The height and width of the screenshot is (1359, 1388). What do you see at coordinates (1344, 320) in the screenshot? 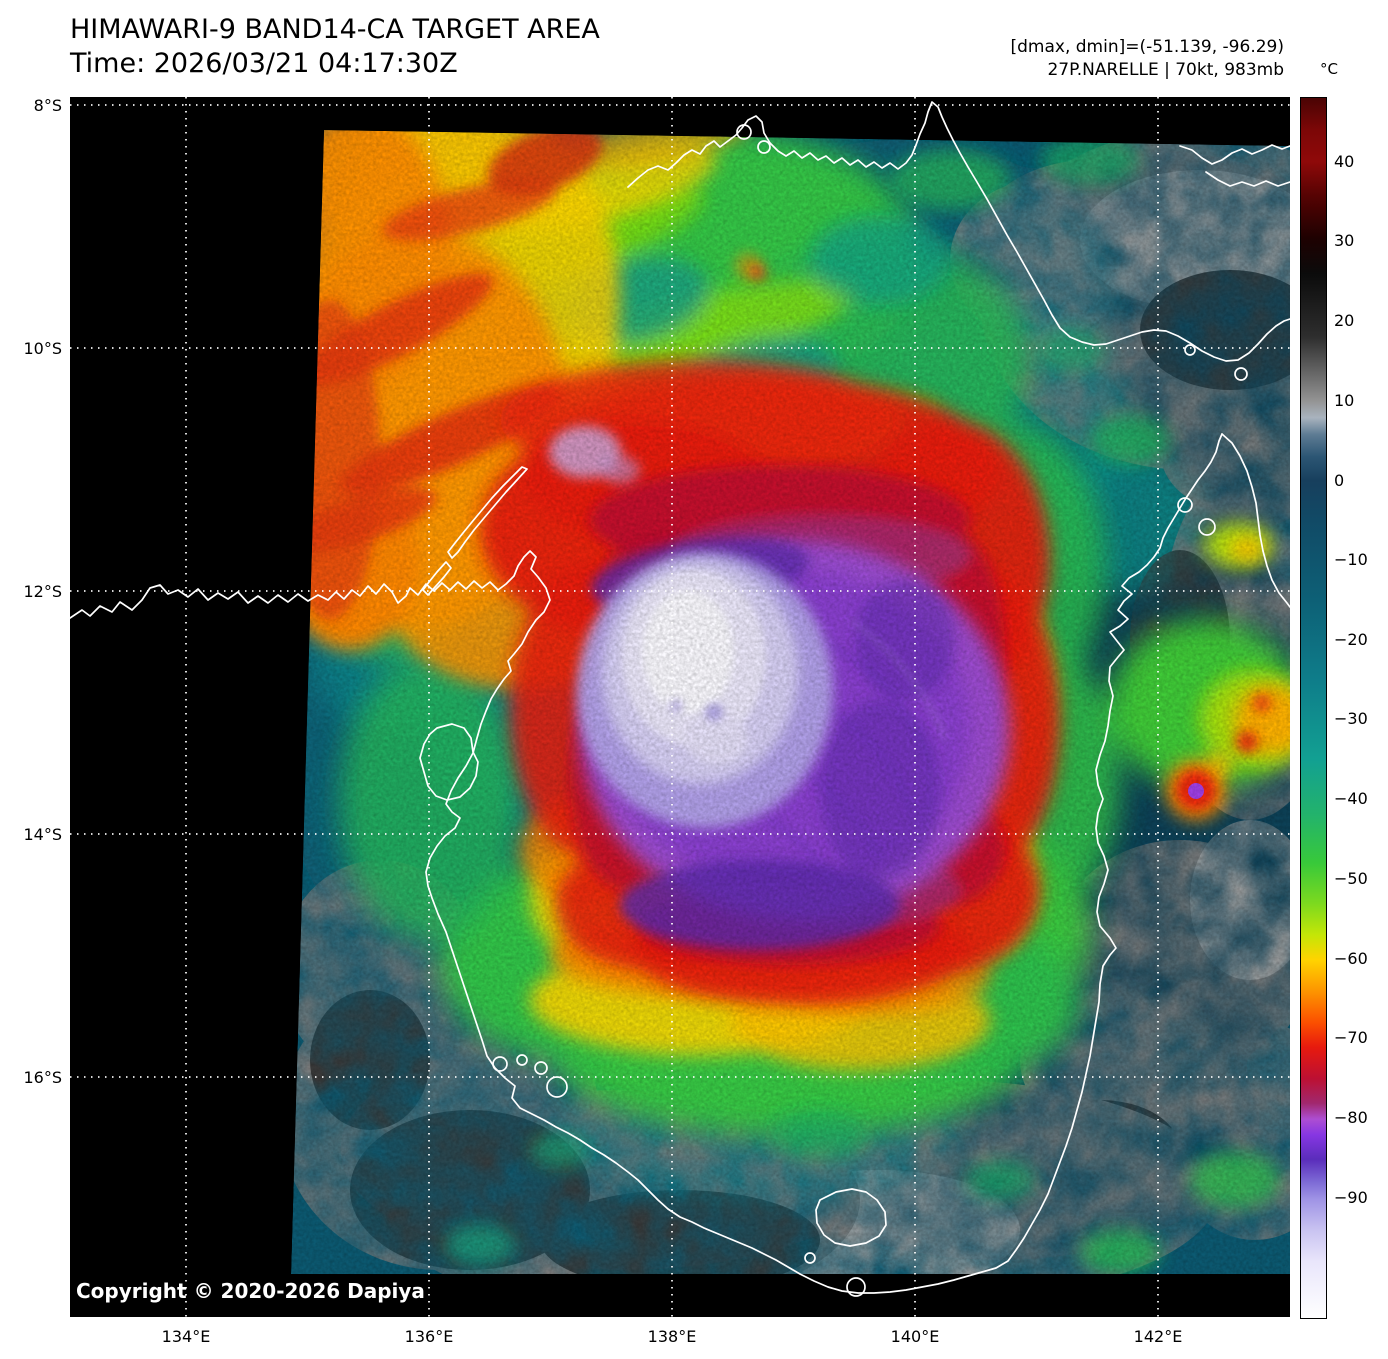
I see `cb-tick-20: 20` at bounding box center [1344, 320].